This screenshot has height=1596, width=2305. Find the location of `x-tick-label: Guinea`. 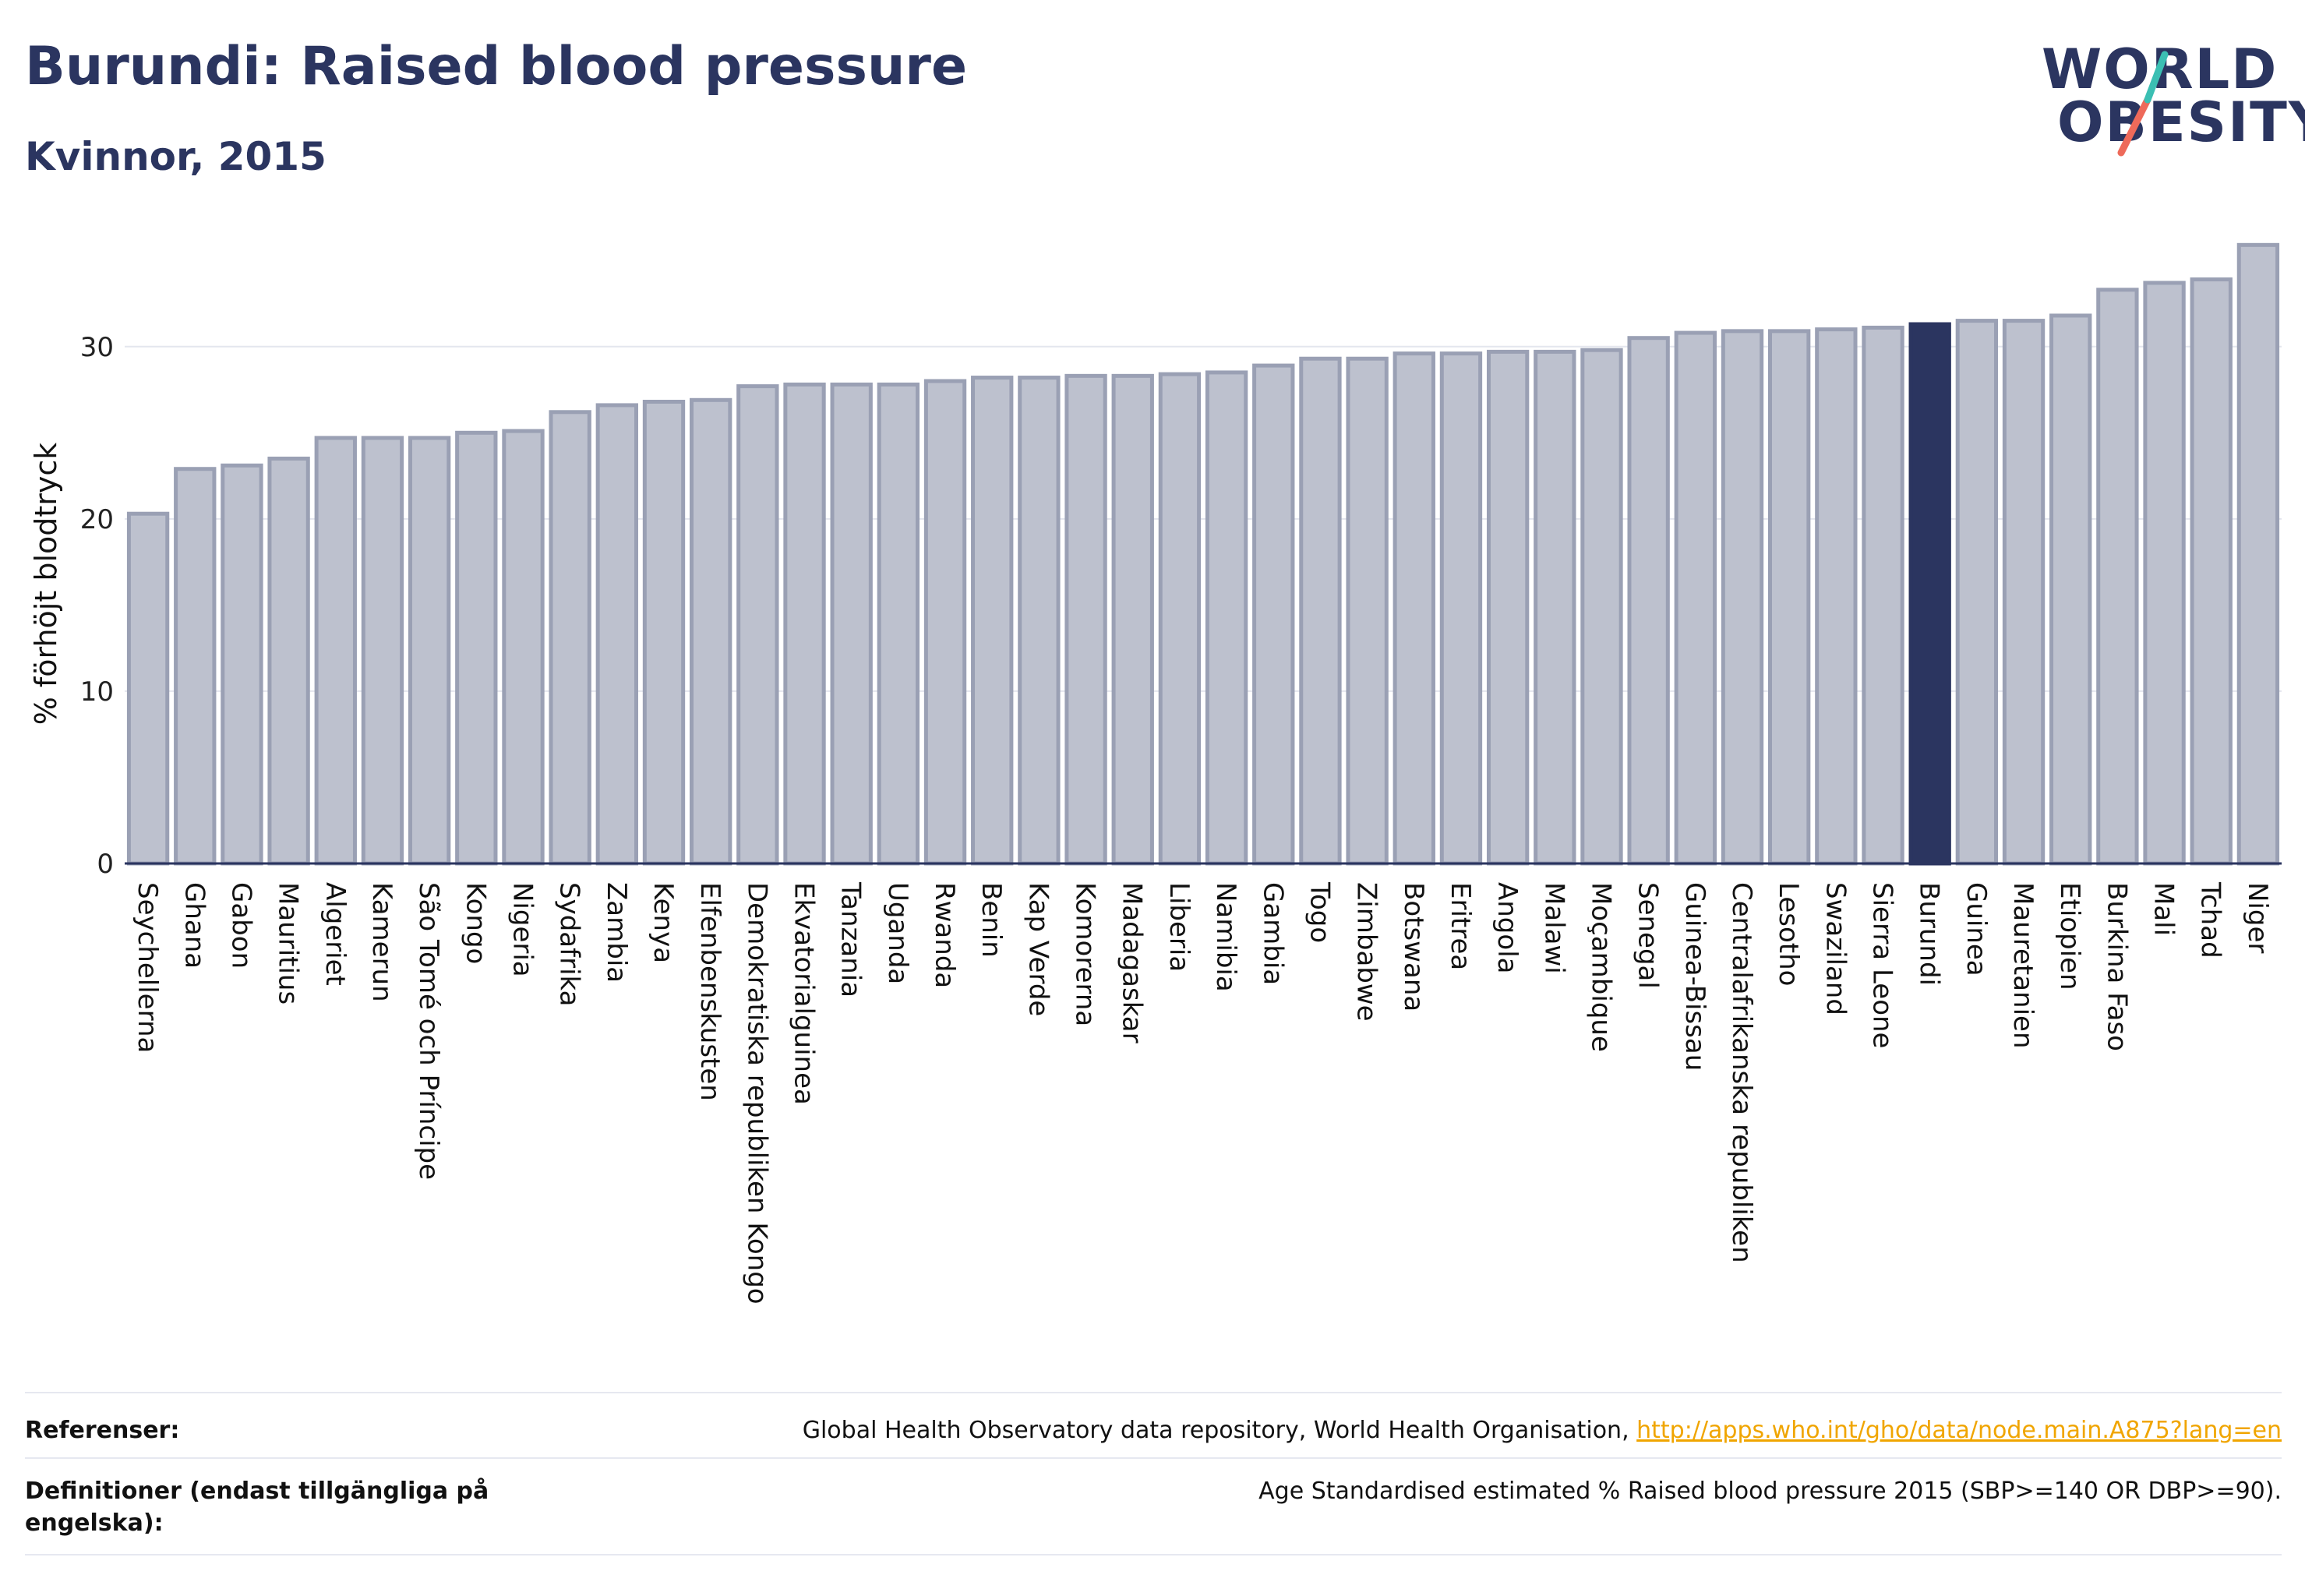

x-tick-label: Guinea is located at coordinates (1976, 929).